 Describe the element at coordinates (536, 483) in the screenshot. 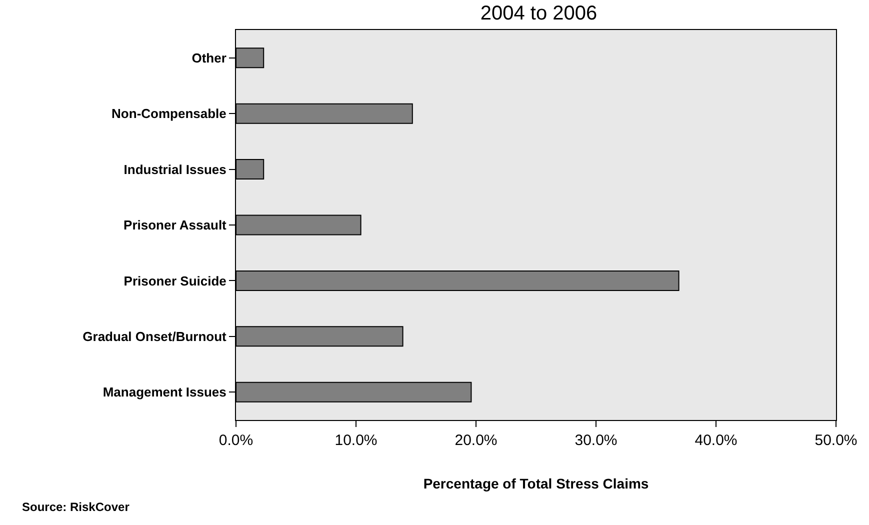

I see `x-axis-title: Percentage of Total Stress Claims` at that location.